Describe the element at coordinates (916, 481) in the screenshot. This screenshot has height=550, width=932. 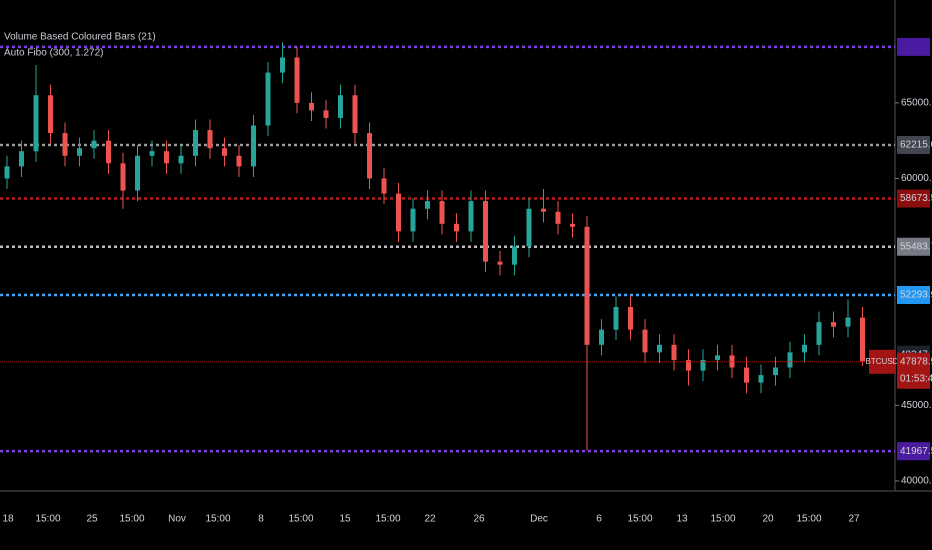
I see `y-tick-label: 40000.00` at that location.